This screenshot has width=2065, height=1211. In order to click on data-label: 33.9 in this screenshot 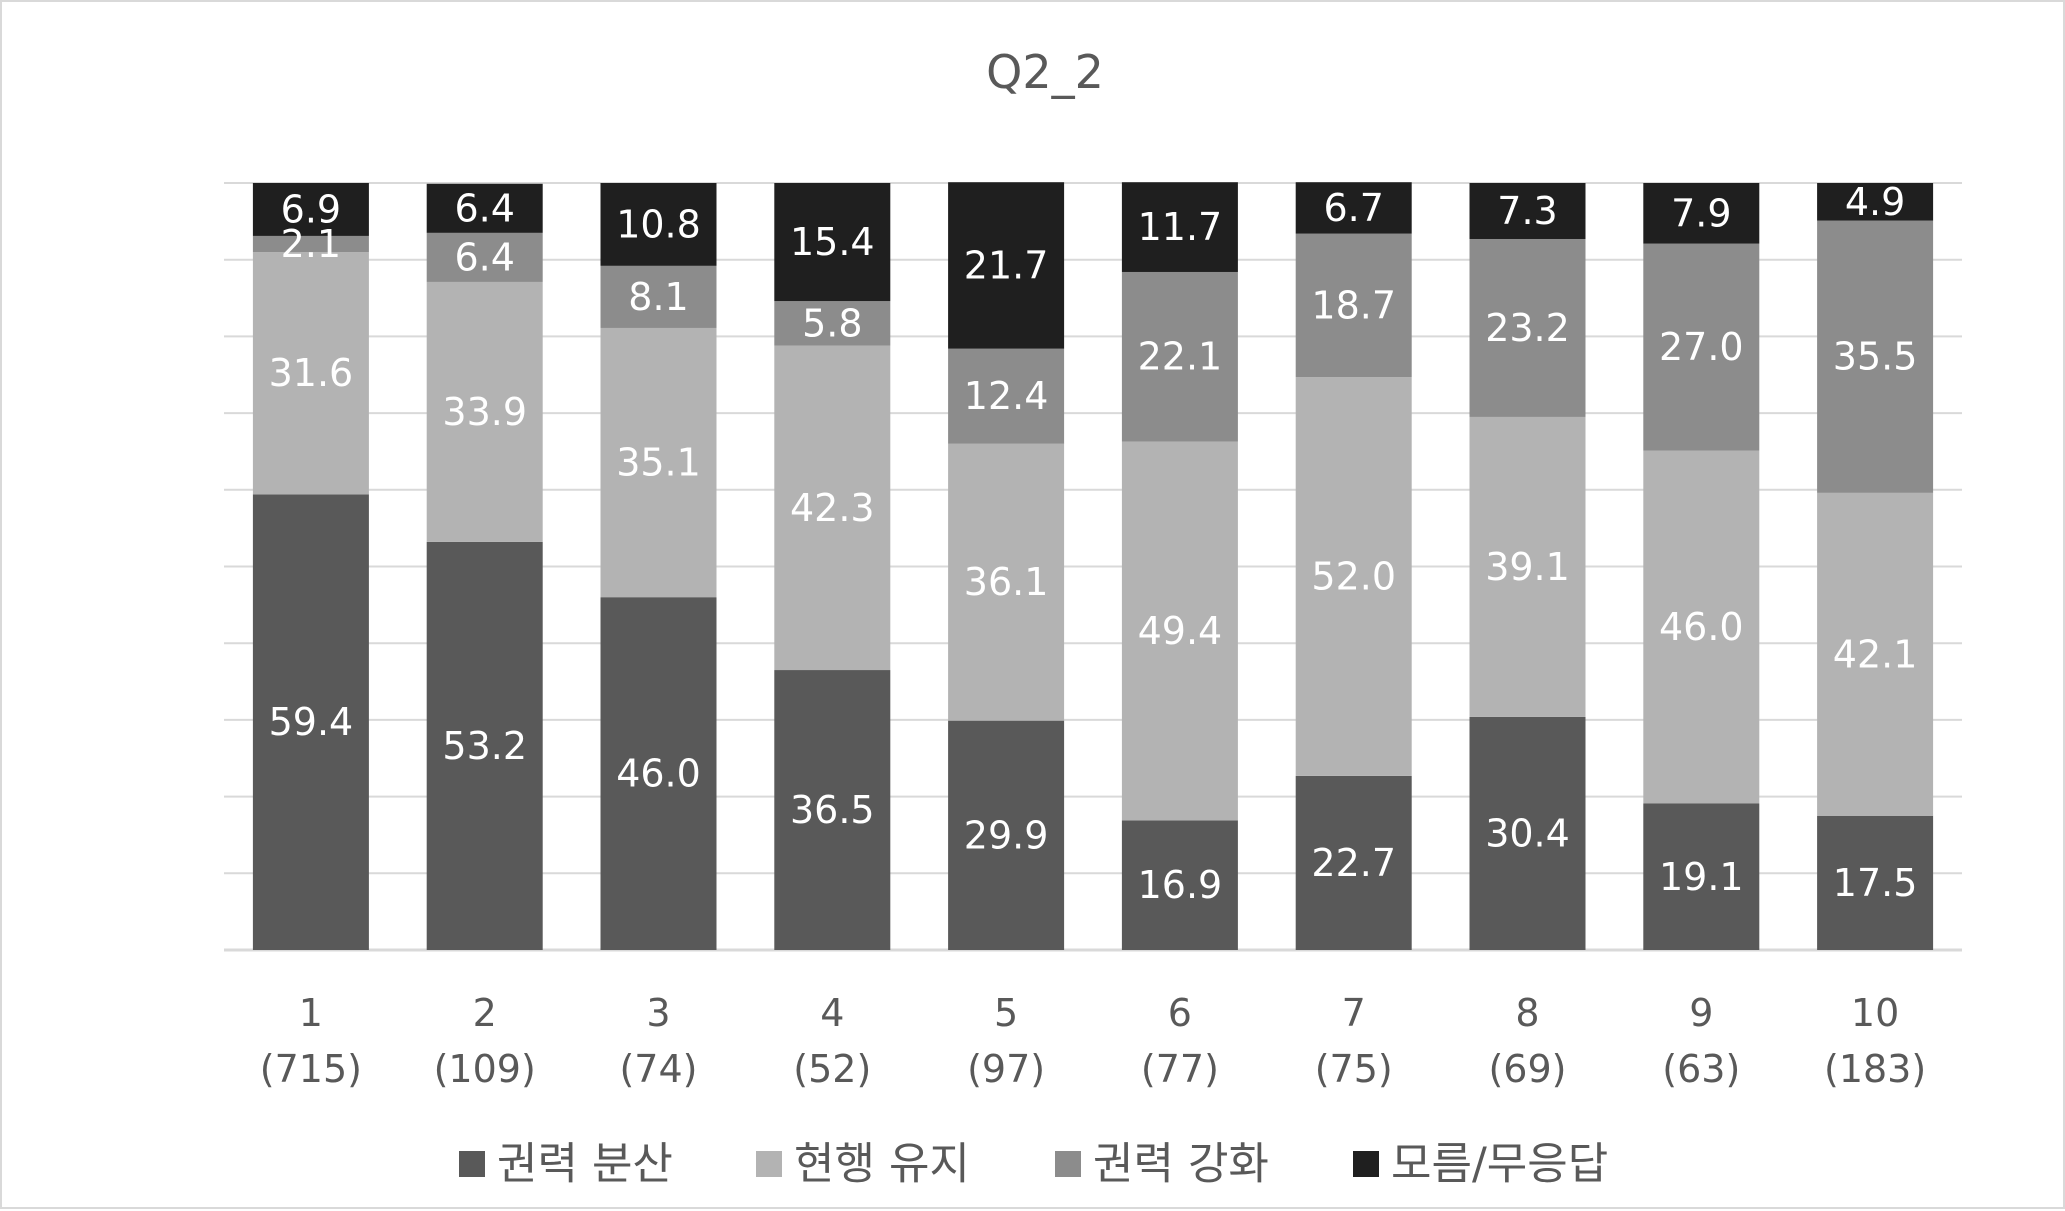, I will do `click(484, 412)`.